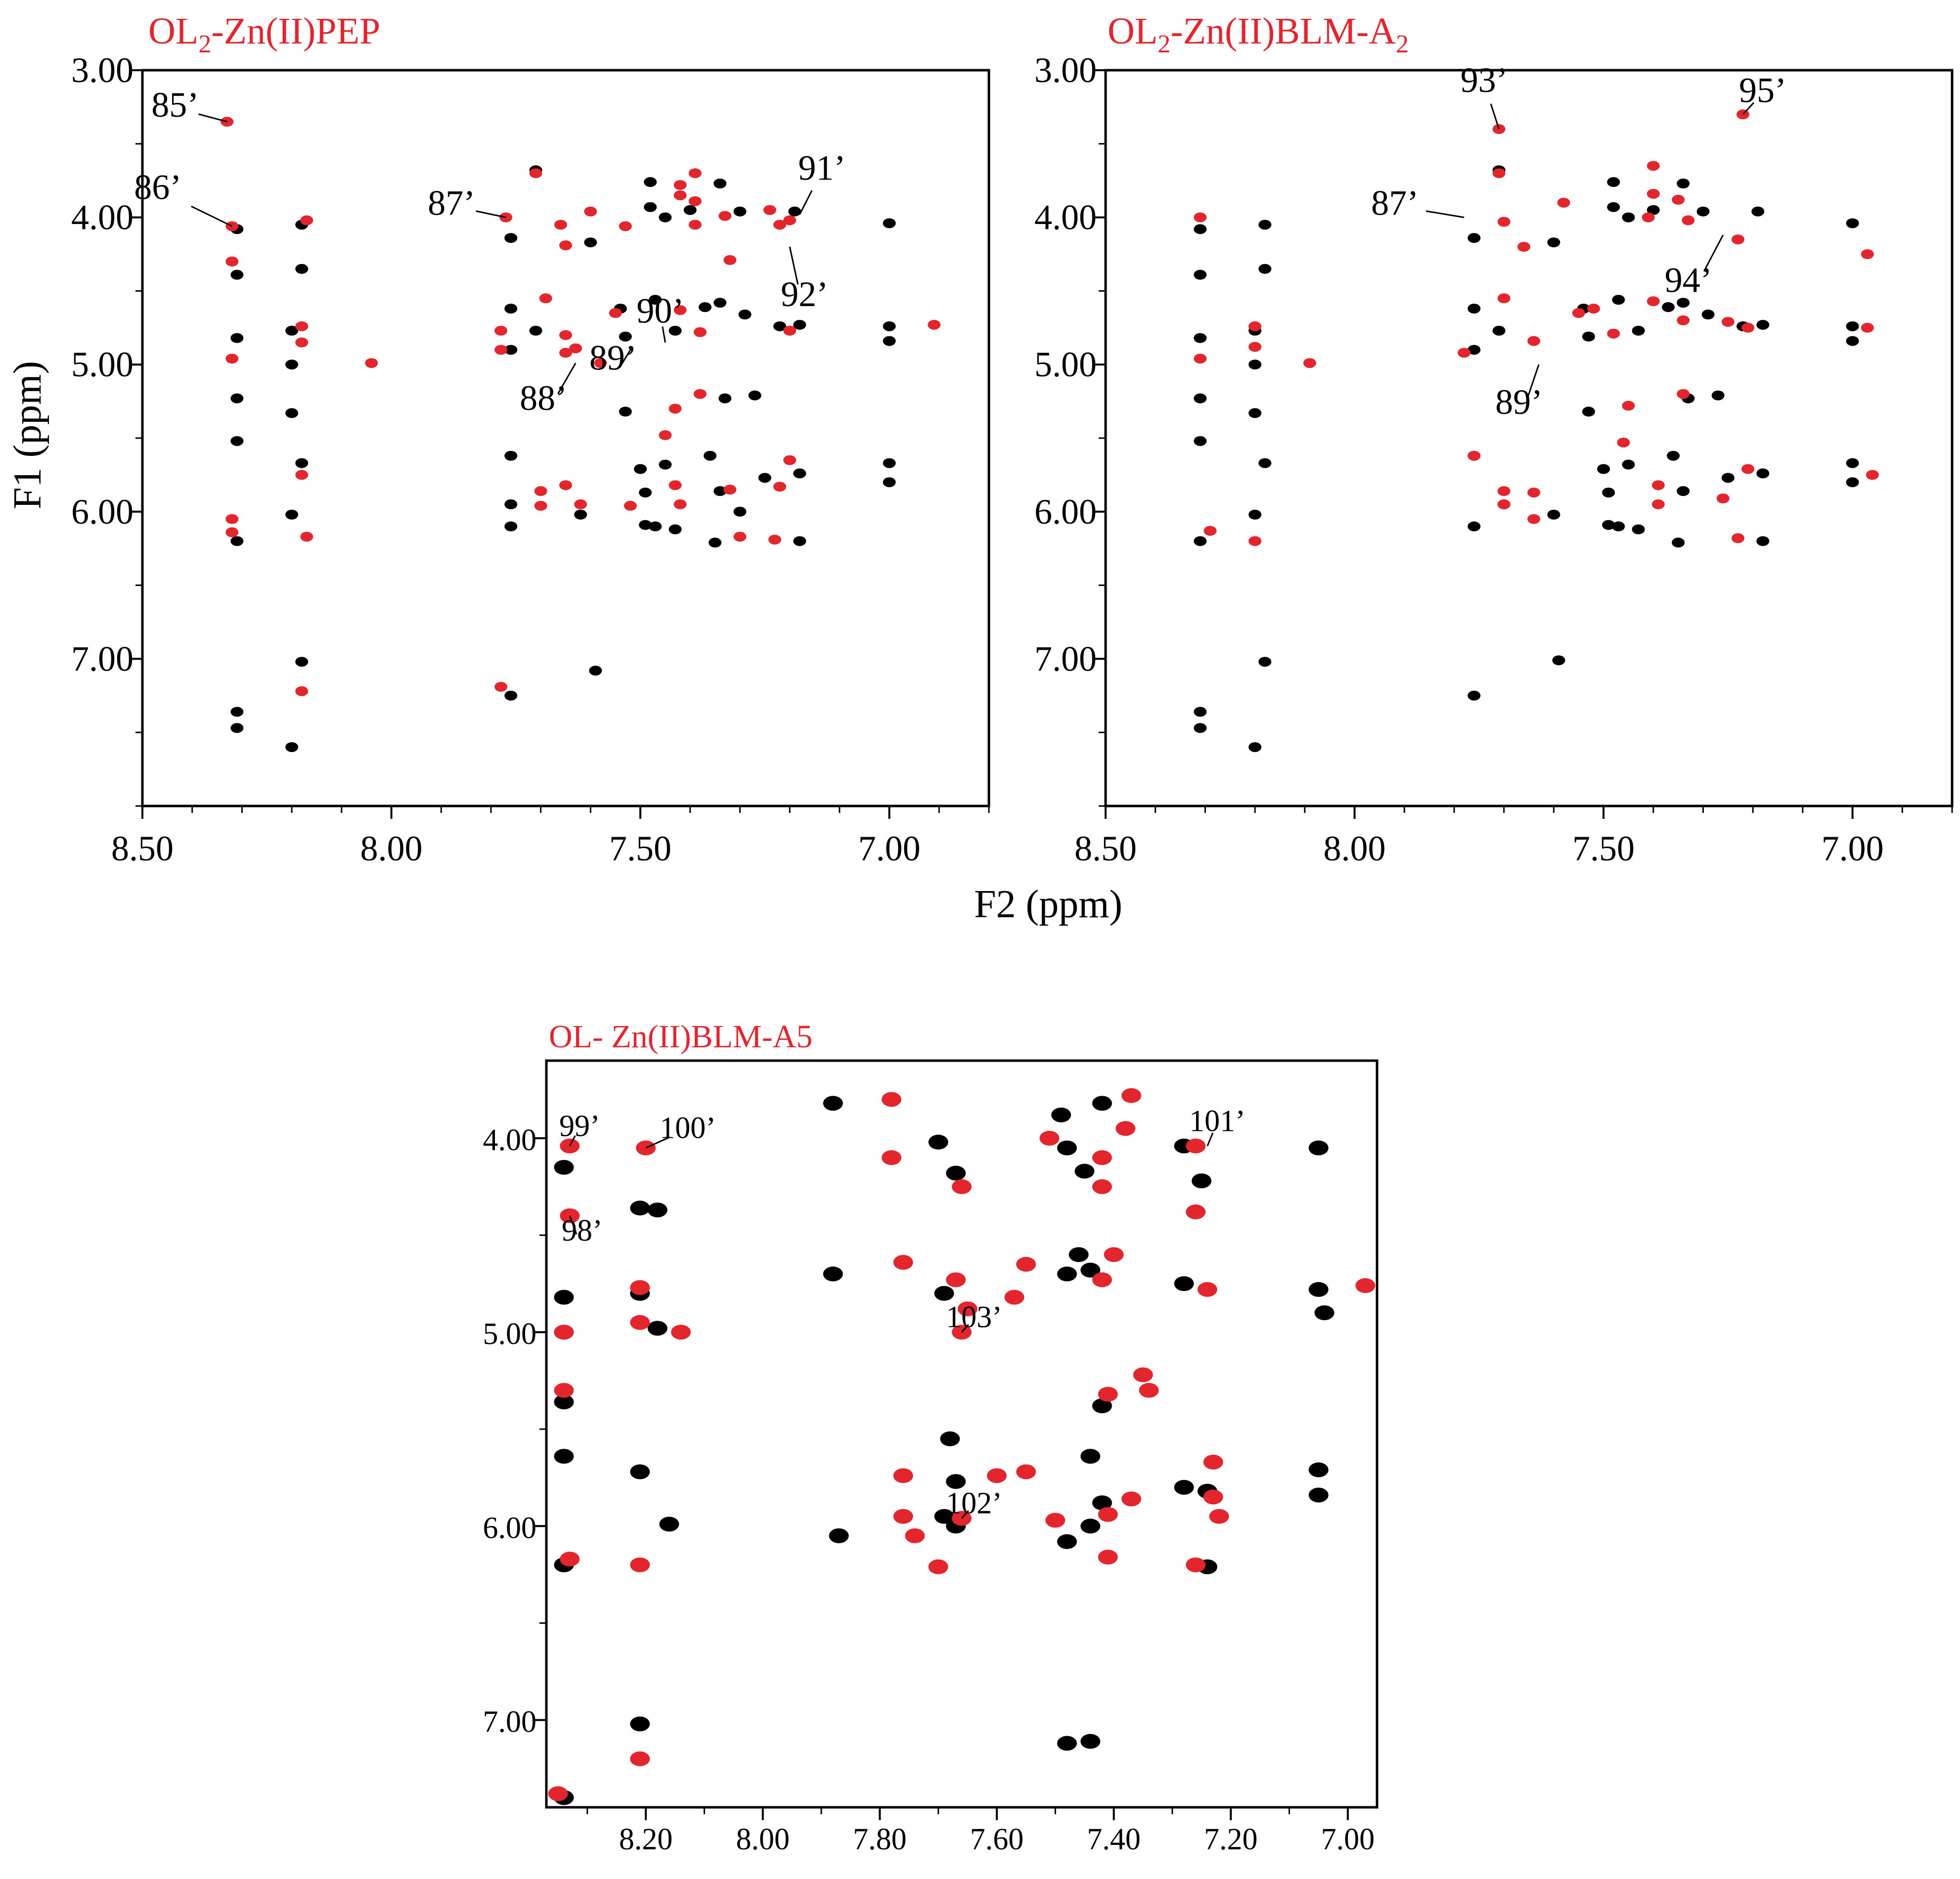 The image size is (1960, 1879). I want to click on y-tick-label: 6.00, so click(510, 1528).